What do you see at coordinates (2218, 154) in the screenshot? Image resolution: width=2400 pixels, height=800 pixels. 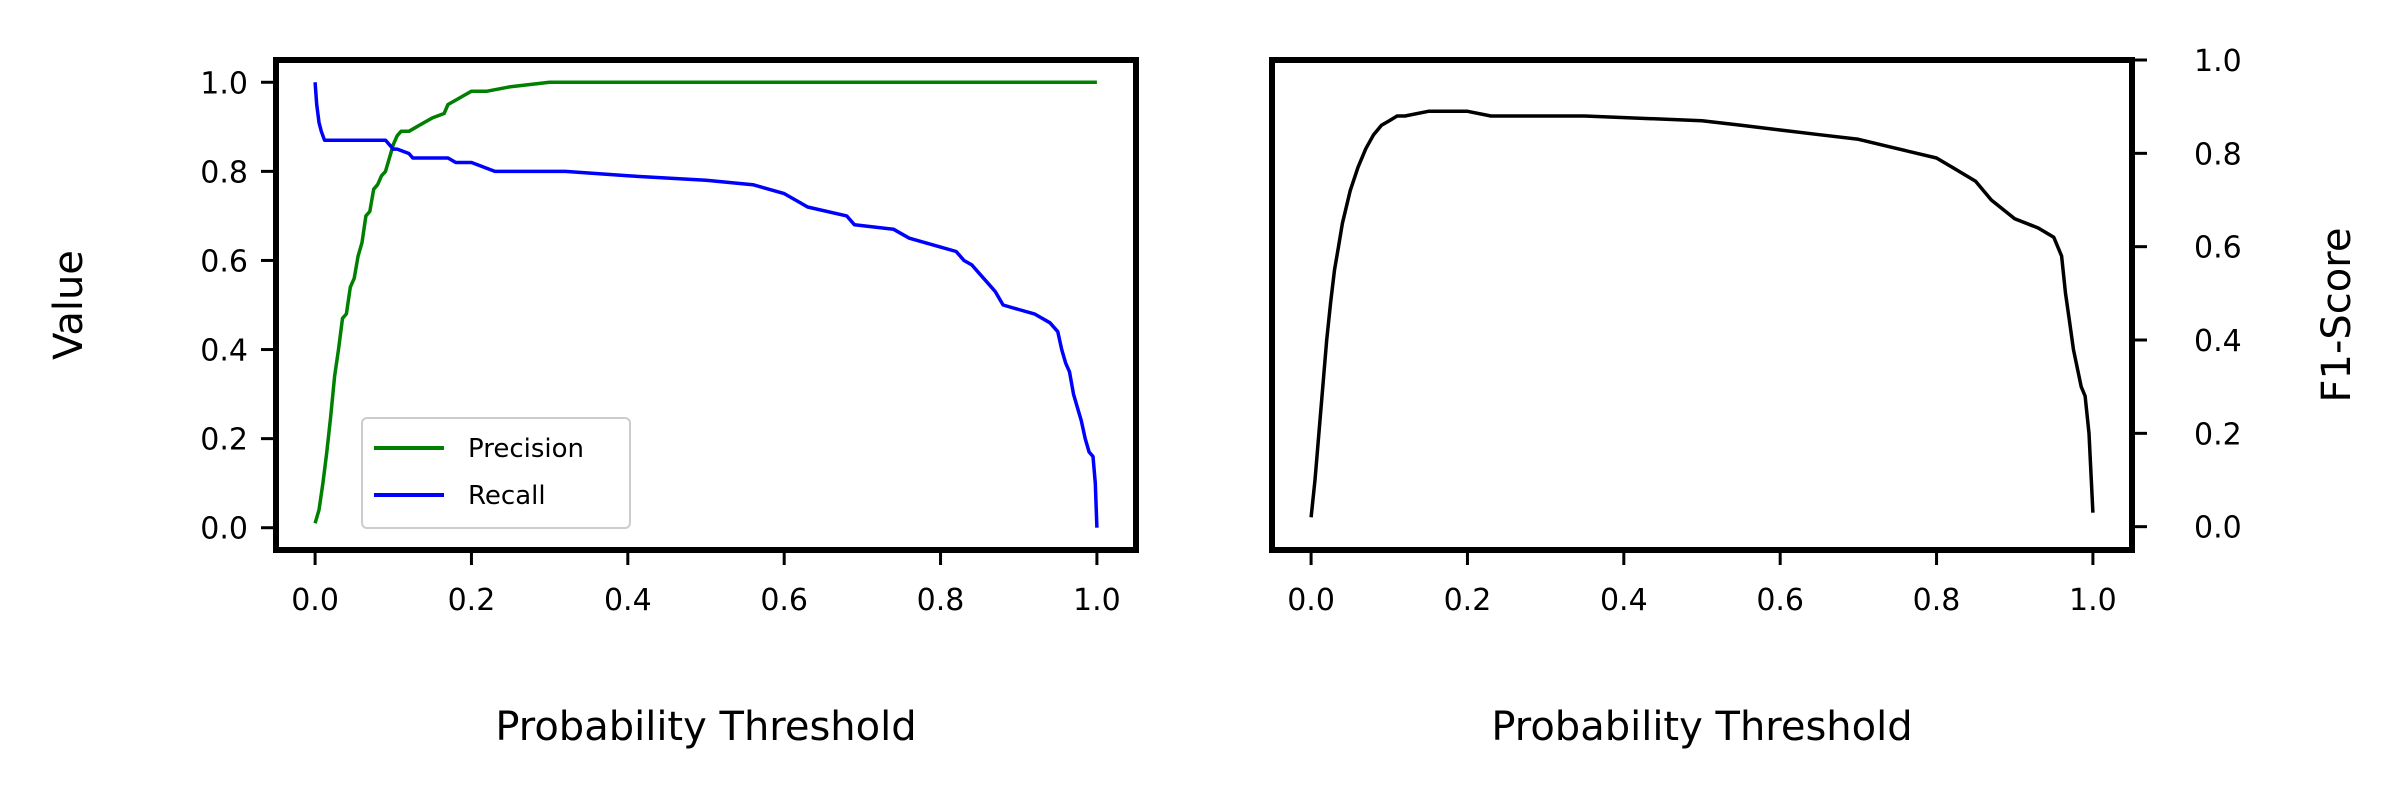 I see `right-y-tick-label: 0.8` at bounding box center [2218, 154].